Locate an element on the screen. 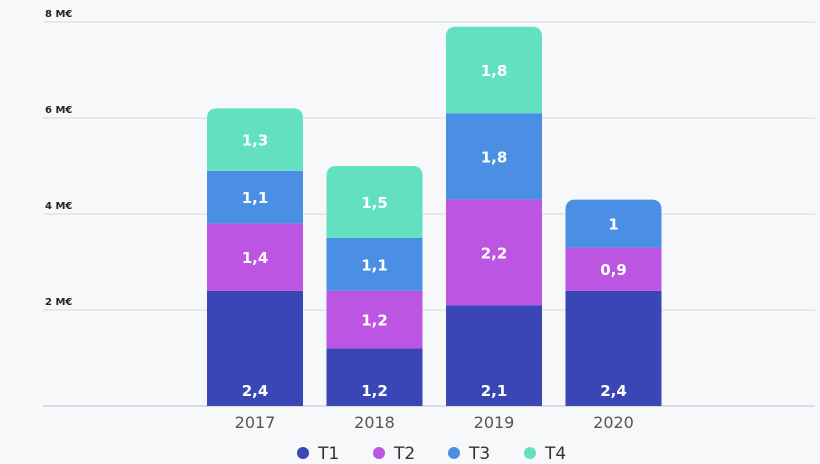  y-tick-label: 4 M€ is located at coordinates (58, 206).